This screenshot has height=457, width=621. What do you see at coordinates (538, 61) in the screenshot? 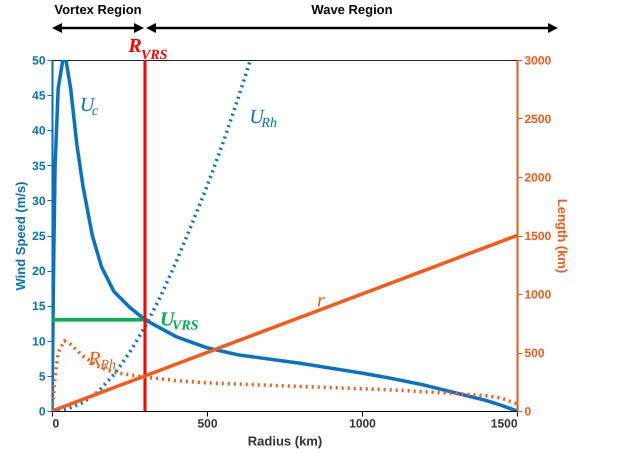
I see `y2-tick-label: 3000` at bounding box center [538, 61].